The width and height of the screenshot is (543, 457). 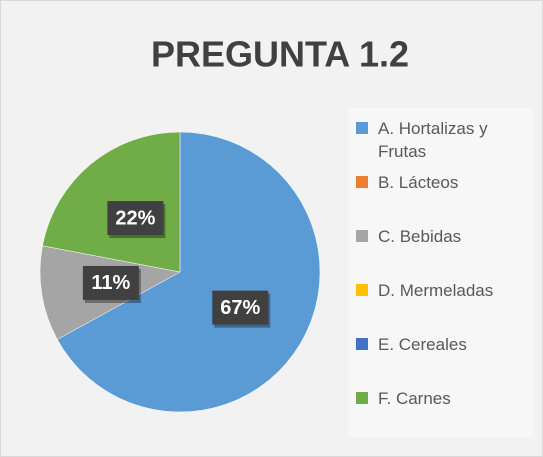 I want to click on data-label: 67%, so click(x=240, y=308).